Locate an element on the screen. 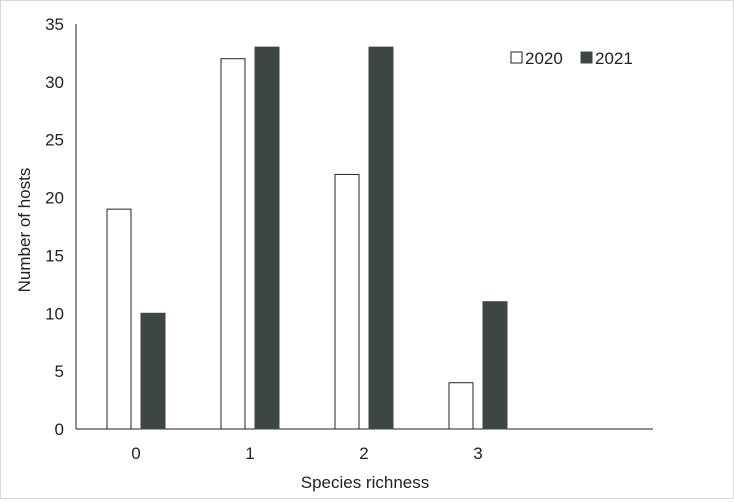 The image size is (734, 503). legend-swatch-2021 is located at coordinates (586, 57).